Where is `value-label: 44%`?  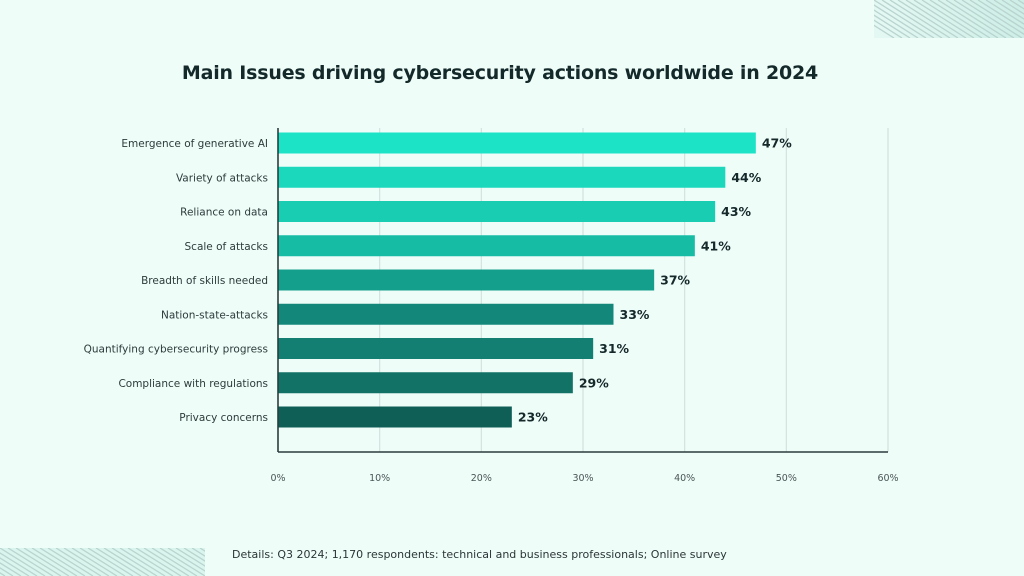
value-label: 44% is located at coordinates (746, 177).